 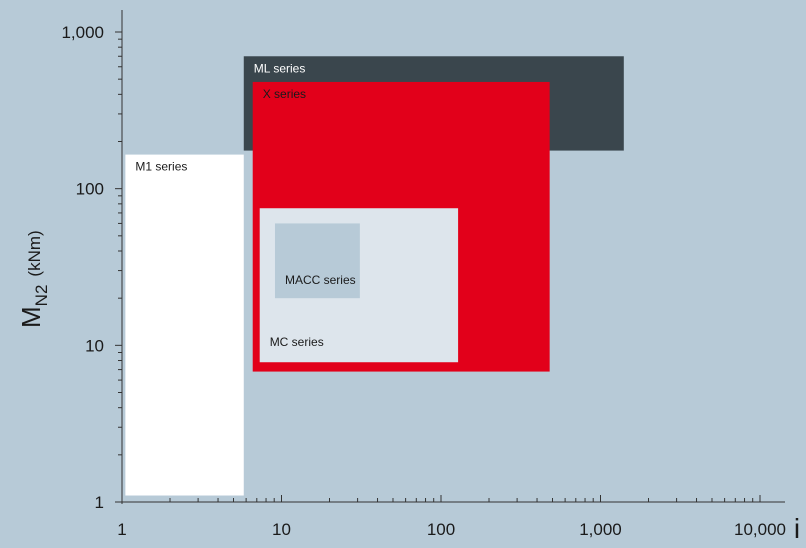 I want to click on y-ticks: 1 10 100 1,000, so click(x=91, y=267).